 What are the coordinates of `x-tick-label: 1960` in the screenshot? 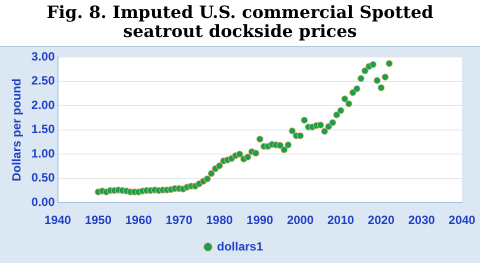 It's located at (138, 220).